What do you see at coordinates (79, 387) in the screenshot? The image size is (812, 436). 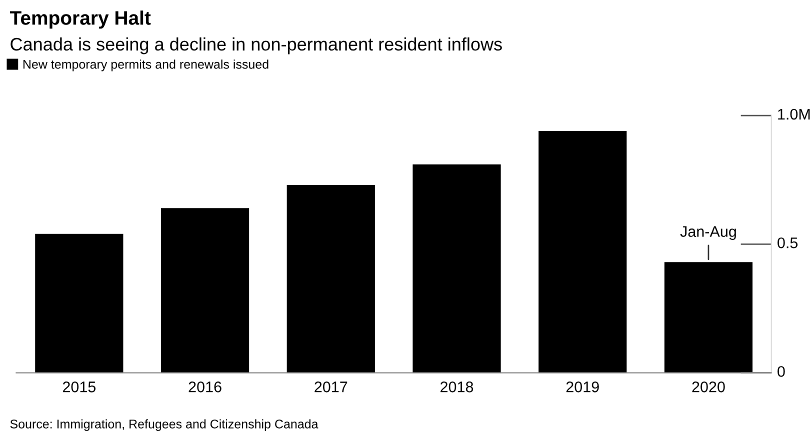 I see `x-tick-label: 2015` at bounding box center [79, 387].